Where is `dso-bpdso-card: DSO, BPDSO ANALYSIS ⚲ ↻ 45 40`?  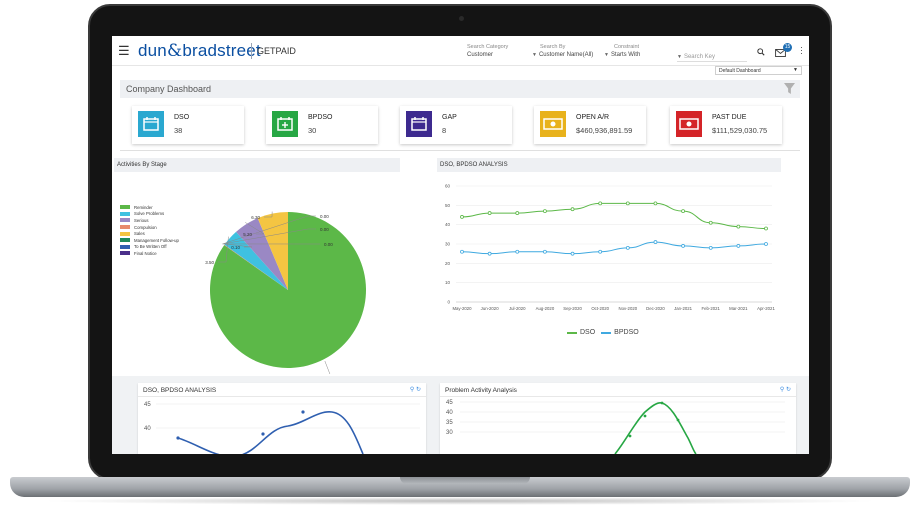 dso-bpdso-card: DSO, BPDSO ANALYSIS ⚲ ↻ 45 40 is located at coordinates (282, 418).